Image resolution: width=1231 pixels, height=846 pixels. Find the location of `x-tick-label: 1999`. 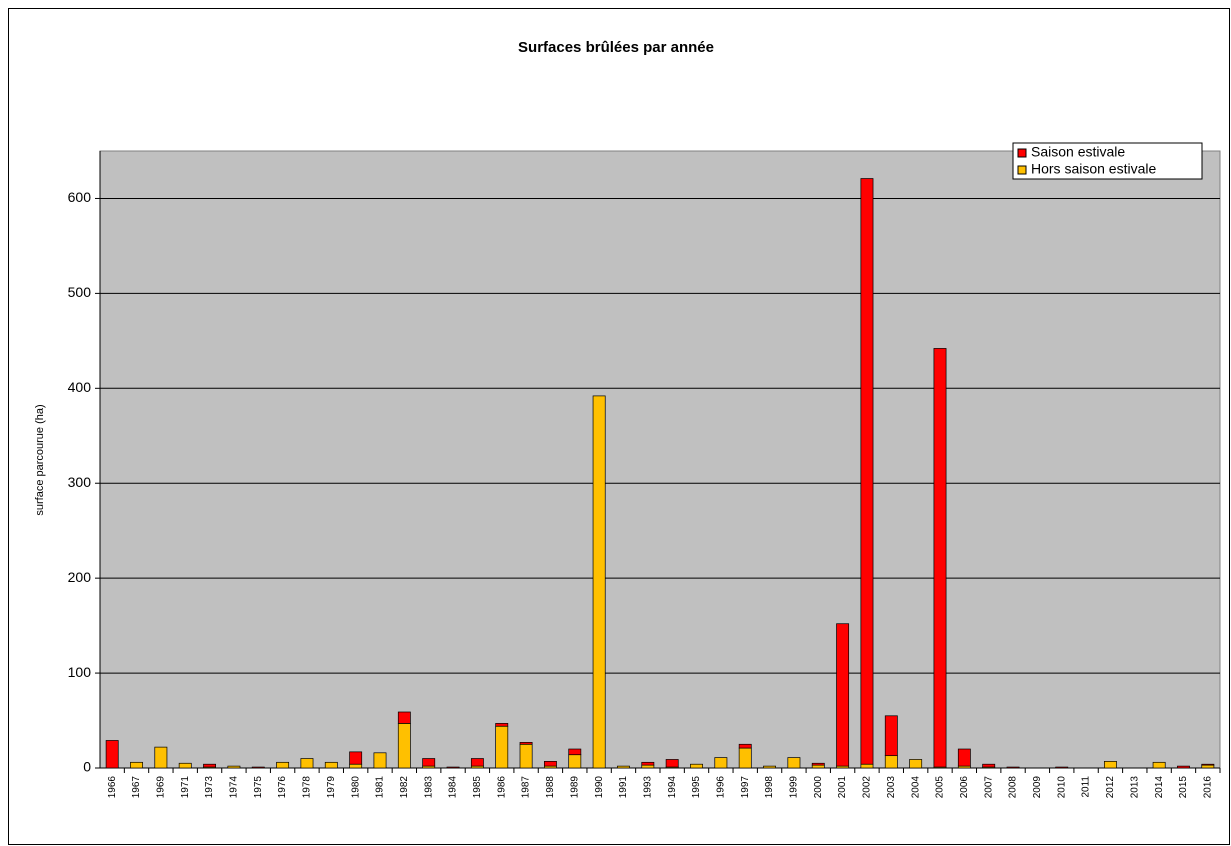

x-tick-label: 1999 is located at coordinates (794, 787).